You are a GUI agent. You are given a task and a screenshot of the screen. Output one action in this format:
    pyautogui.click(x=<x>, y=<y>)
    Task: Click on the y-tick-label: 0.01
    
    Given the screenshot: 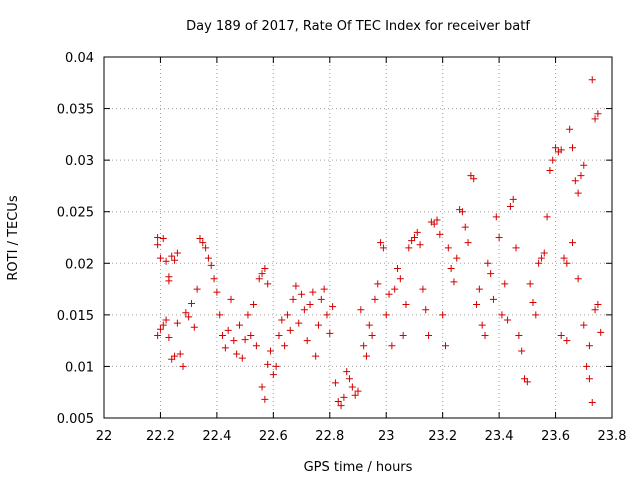 What is the action you would take?
    pyautogui.click(x=79, y=367)
    